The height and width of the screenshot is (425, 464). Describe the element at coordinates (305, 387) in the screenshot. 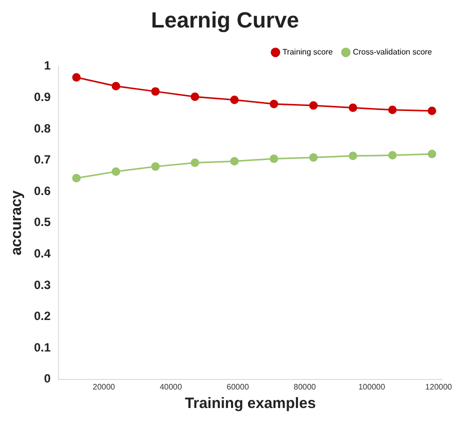

I see `x-tick-label: 80000` at that location.